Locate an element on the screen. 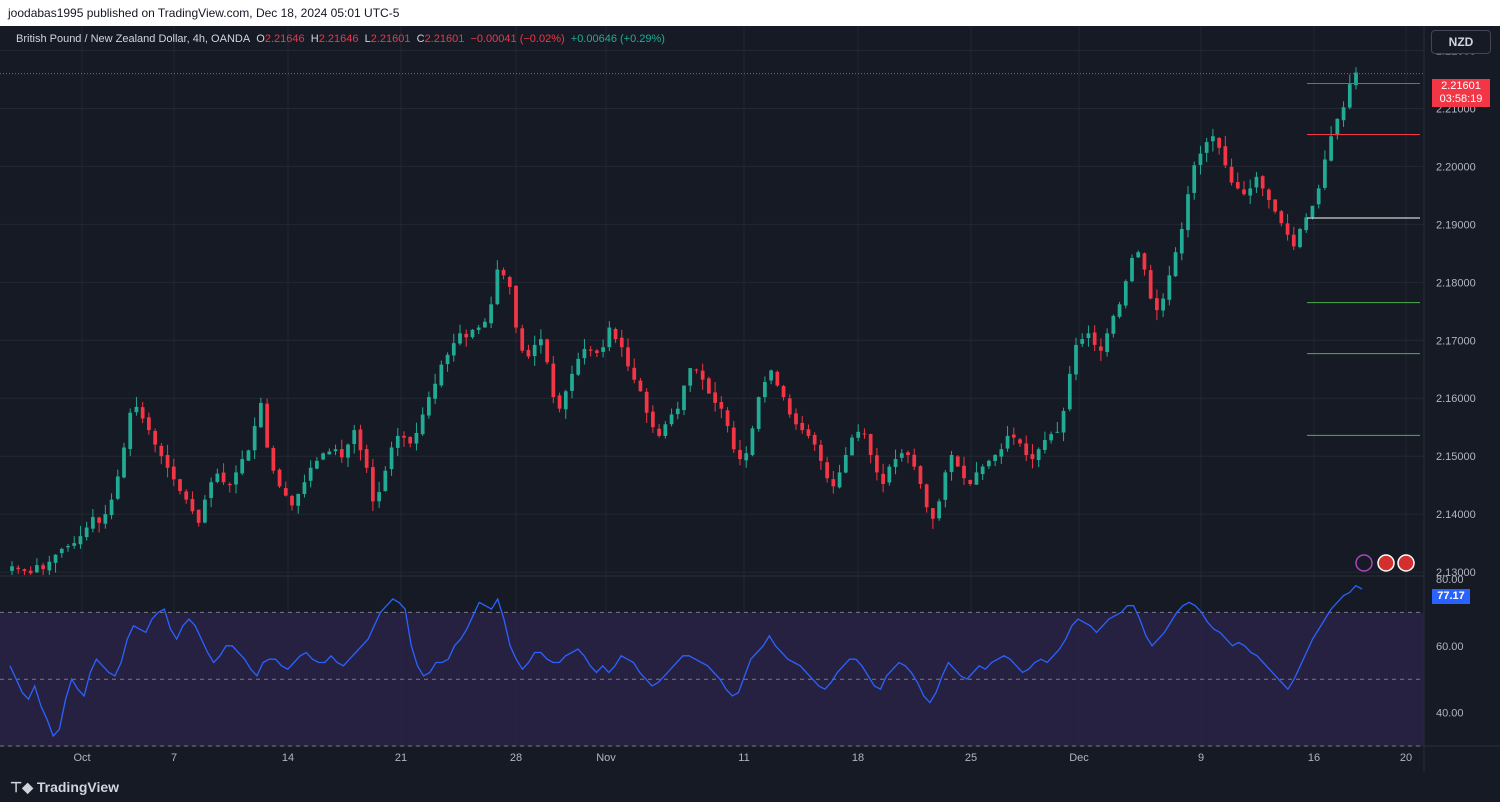  price-tick-label: 2.14000 is located at coordinates (1456, 515).